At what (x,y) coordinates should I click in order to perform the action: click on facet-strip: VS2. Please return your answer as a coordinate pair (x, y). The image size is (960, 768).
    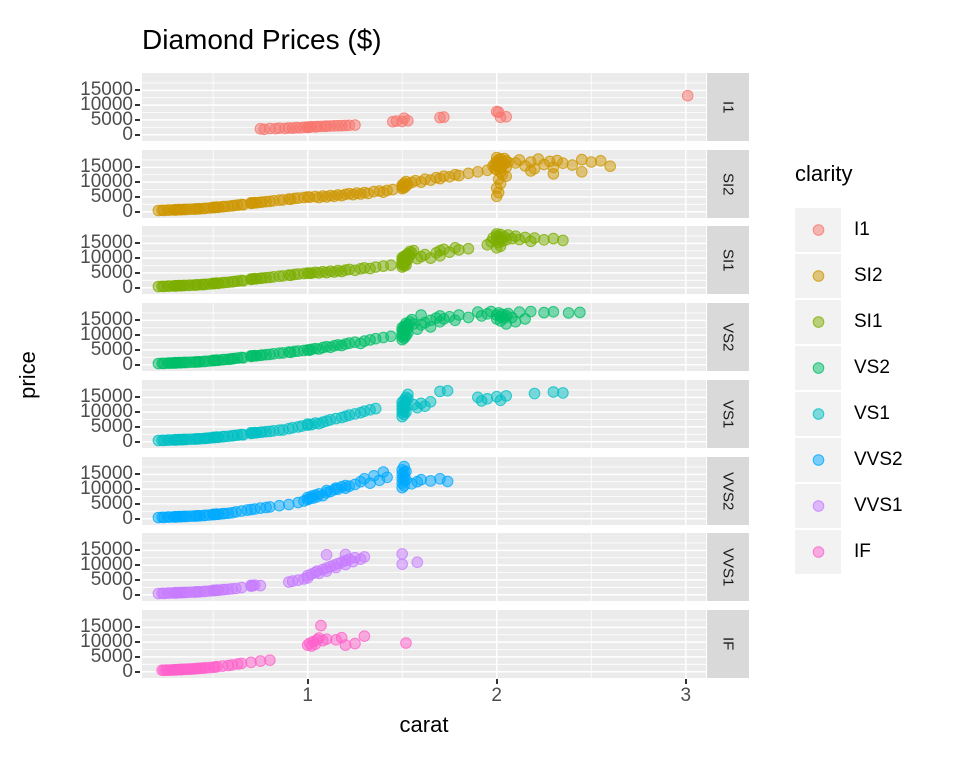
    Looking at the image, I should click on (728, 337).